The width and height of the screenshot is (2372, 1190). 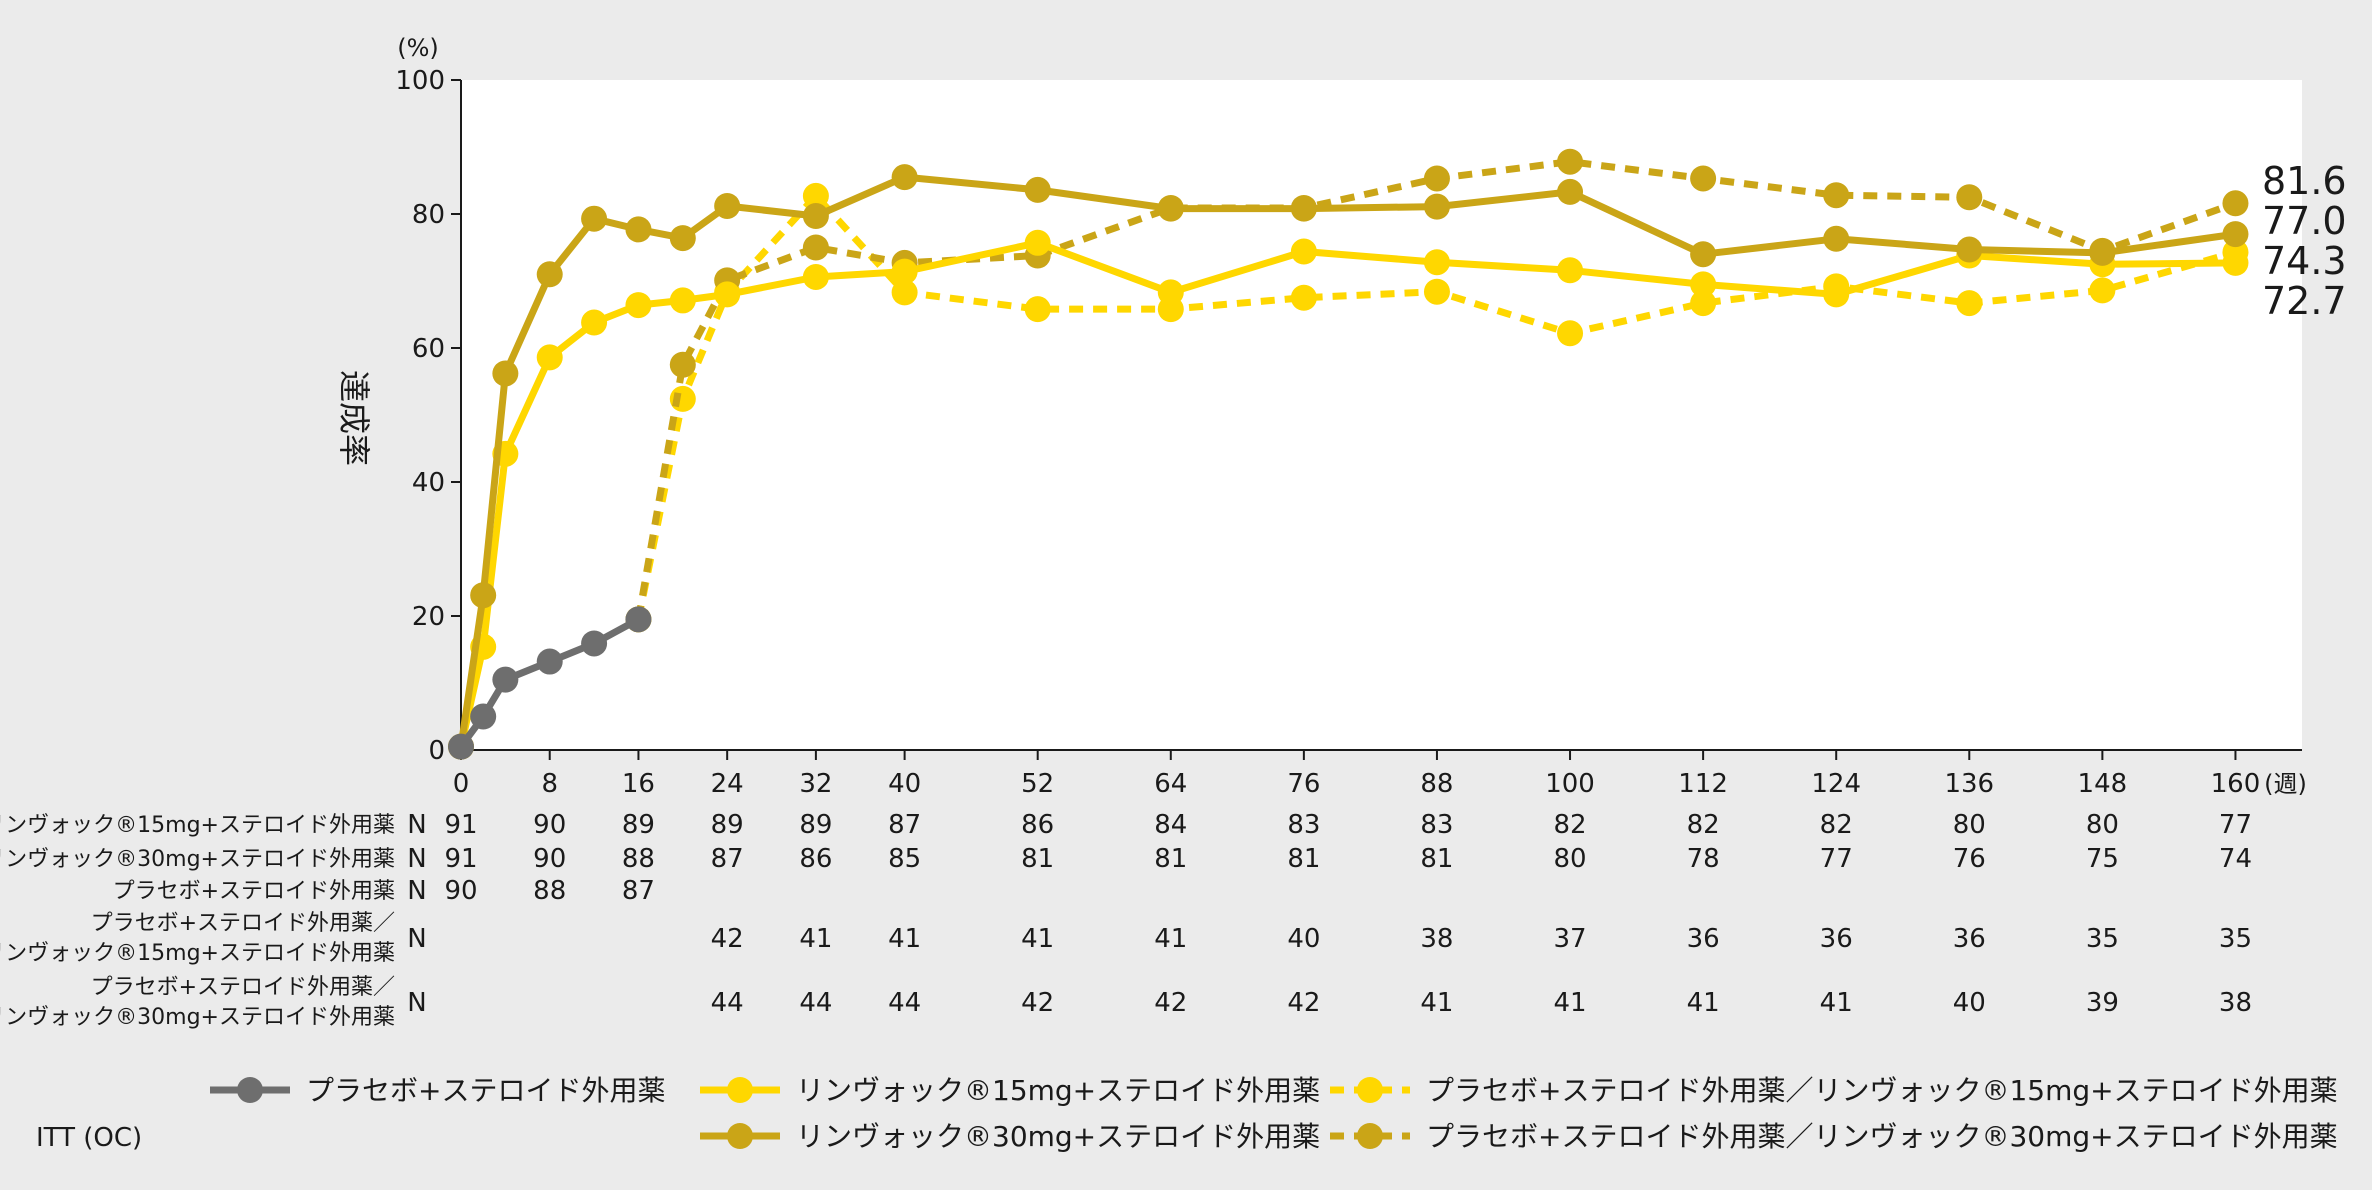 I want to click on x-tick-label: 148, so click(x=2103, y=784).